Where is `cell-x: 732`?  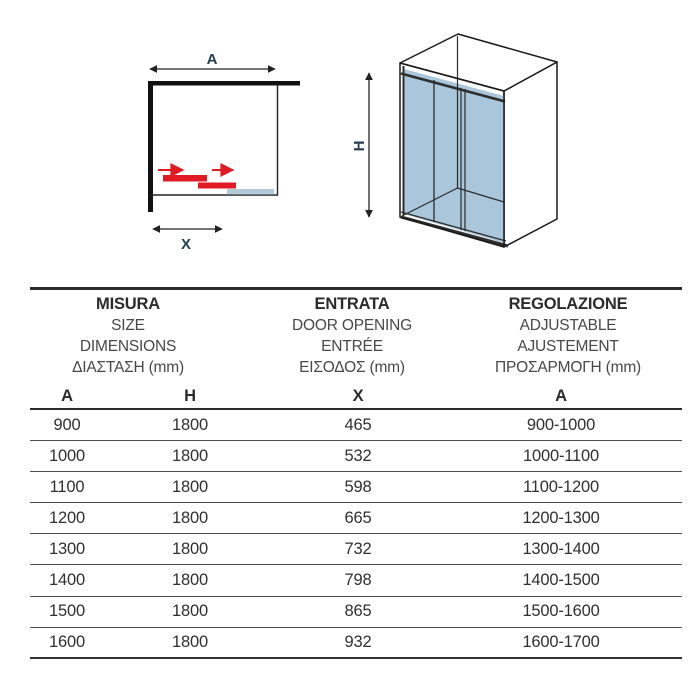
cell-x: 732 is located at coordinates (358, 548).